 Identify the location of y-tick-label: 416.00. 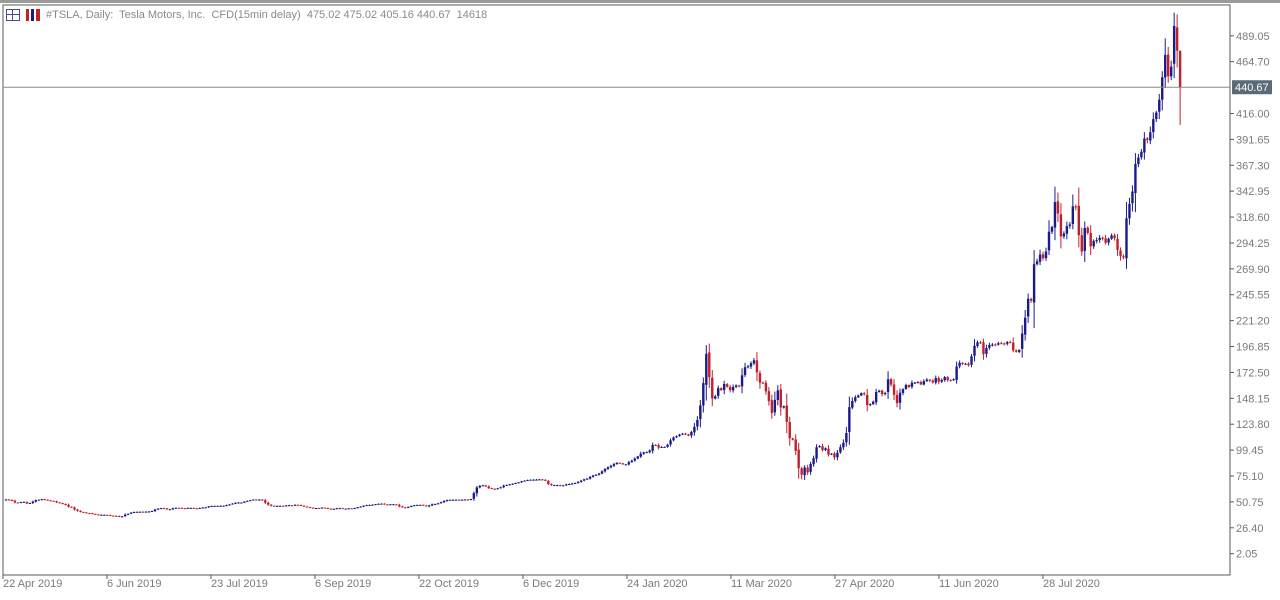
(1253, 114).